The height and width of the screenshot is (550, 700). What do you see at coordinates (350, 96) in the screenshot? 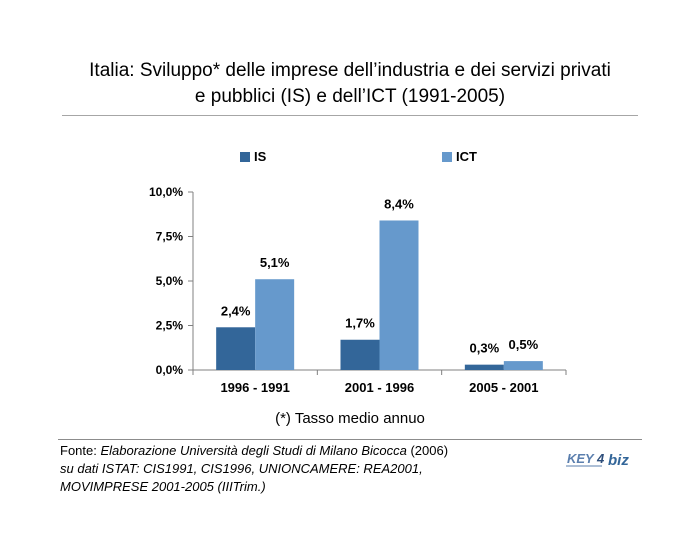
I see `chart-title-line2: e pubblici (IS) e dell’ICT (1991-2005)` at bounding box center [350, 96].